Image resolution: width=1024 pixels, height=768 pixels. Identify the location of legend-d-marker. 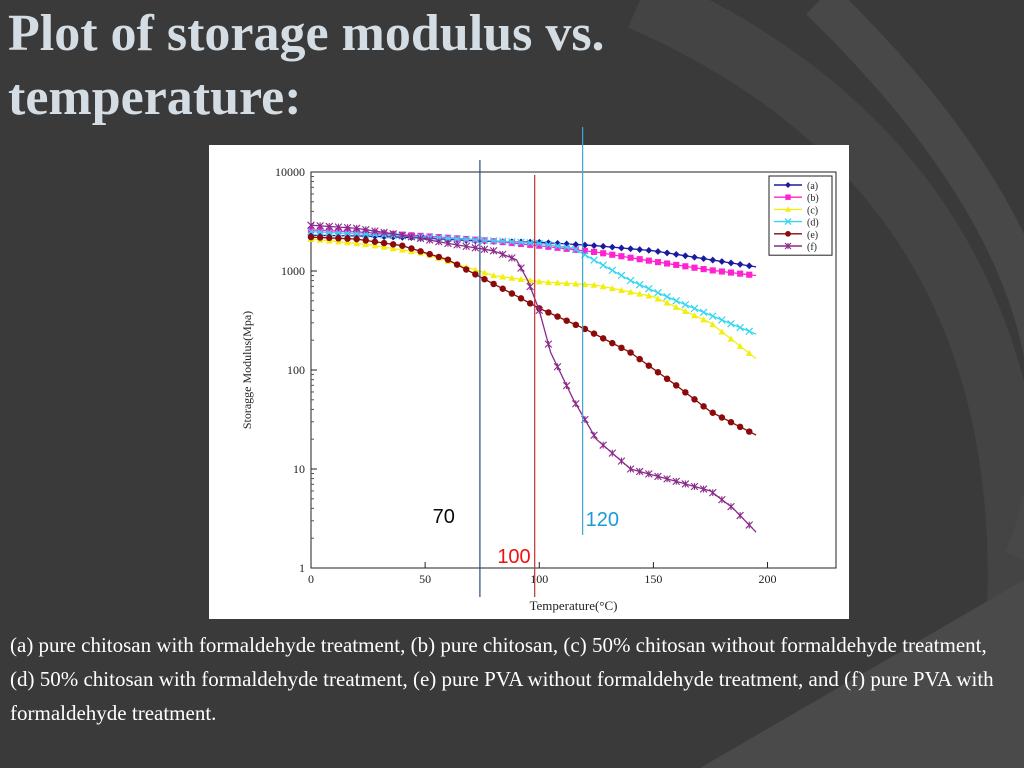
(788, 222).